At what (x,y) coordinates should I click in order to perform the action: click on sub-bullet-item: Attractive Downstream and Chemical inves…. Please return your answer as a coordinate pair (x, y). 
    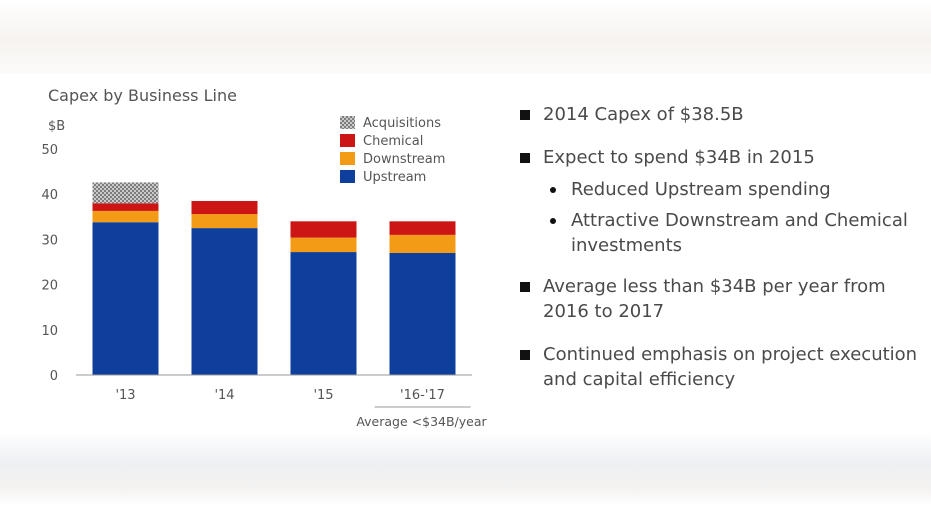
    Looking at the image, I should click on (722, 233).